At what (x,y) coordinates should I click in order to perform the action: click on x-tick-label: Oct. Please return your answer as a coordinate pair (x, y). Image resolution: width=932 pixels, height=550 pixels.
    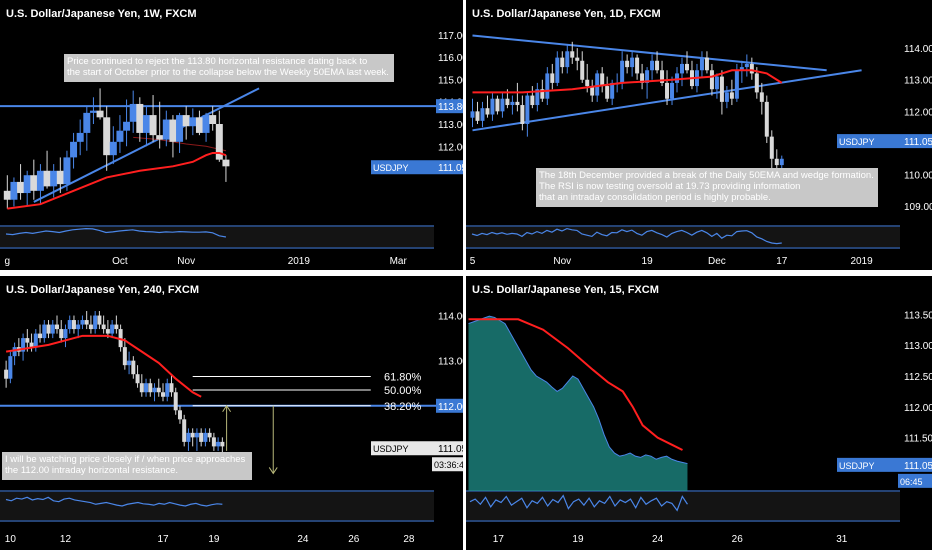
    Looking at the image, I should click on (120, 261).